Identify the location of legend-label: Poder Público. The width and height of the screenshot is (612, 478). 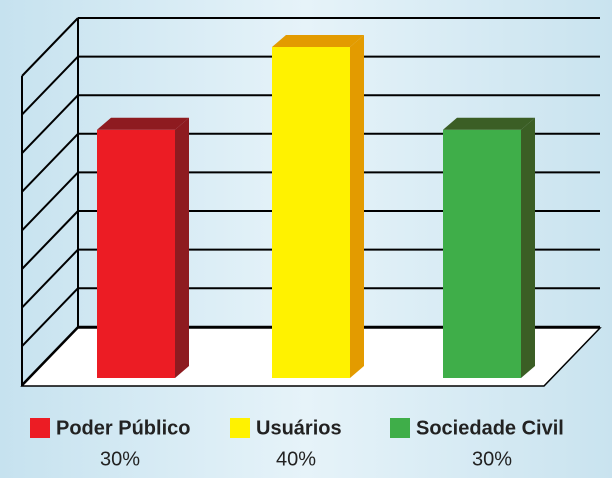
(123, 428).